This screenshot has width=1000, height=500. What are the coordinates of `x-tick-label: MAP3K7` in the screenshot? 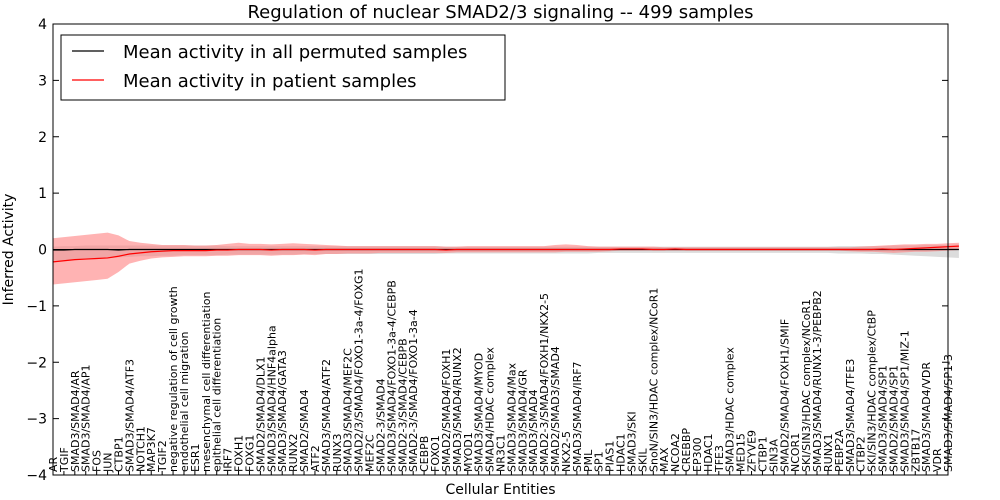 It's located at (151, 449).